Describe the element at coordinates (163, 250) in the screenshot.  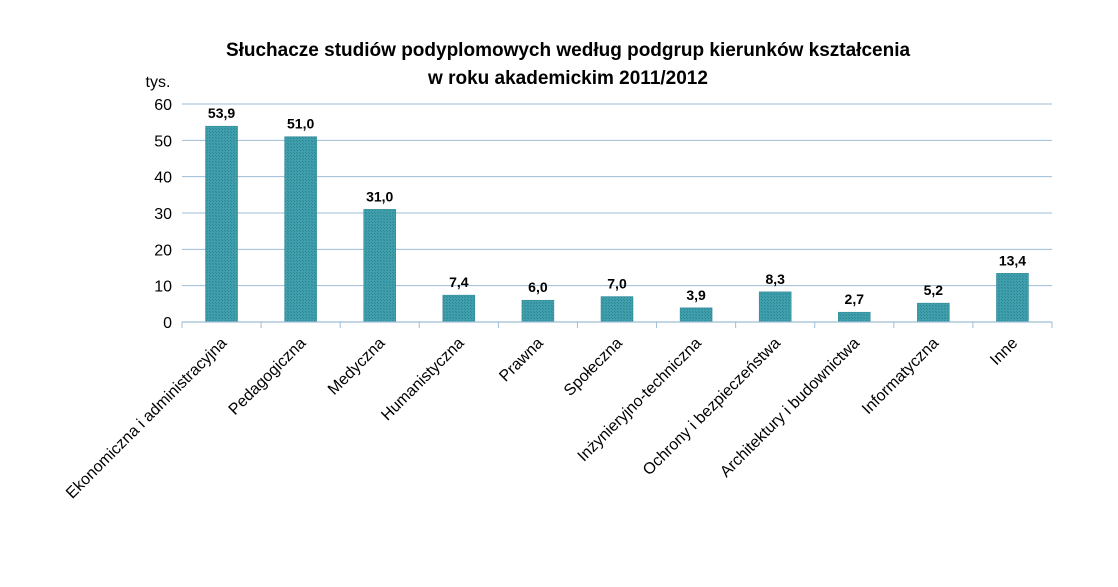
I see `y-tick-label: 20` at that location.